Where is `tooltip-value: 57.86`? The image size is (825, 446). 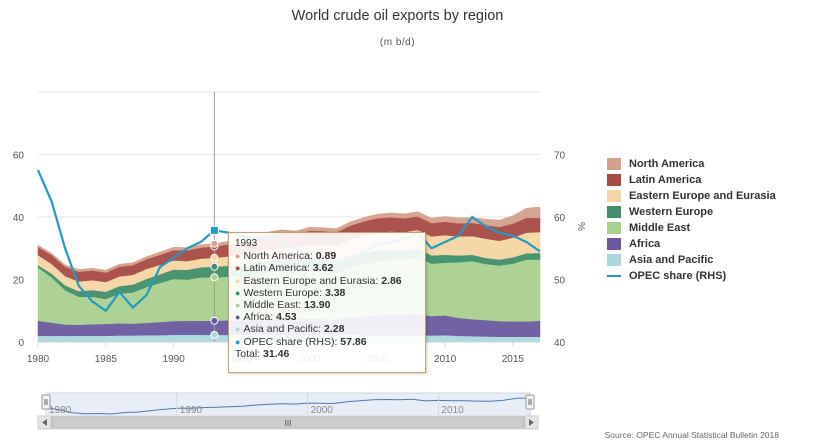
tooltip-value: 57.86 is located at coordinates (353, 341).